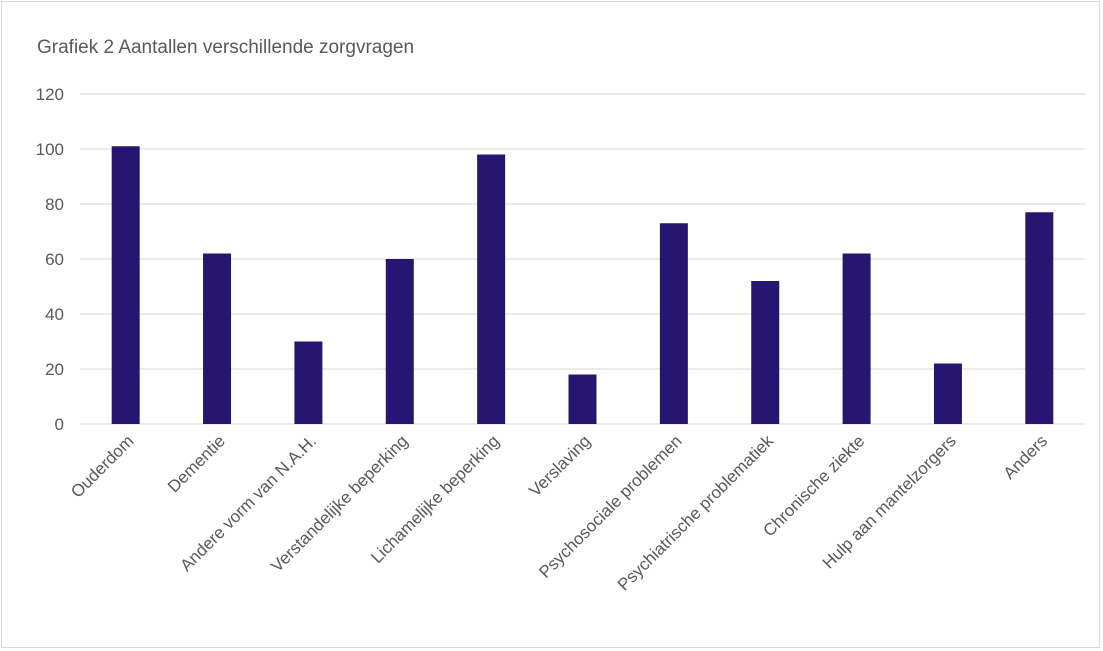  I want to click on y-tick-label: 40, so click(54, 314).